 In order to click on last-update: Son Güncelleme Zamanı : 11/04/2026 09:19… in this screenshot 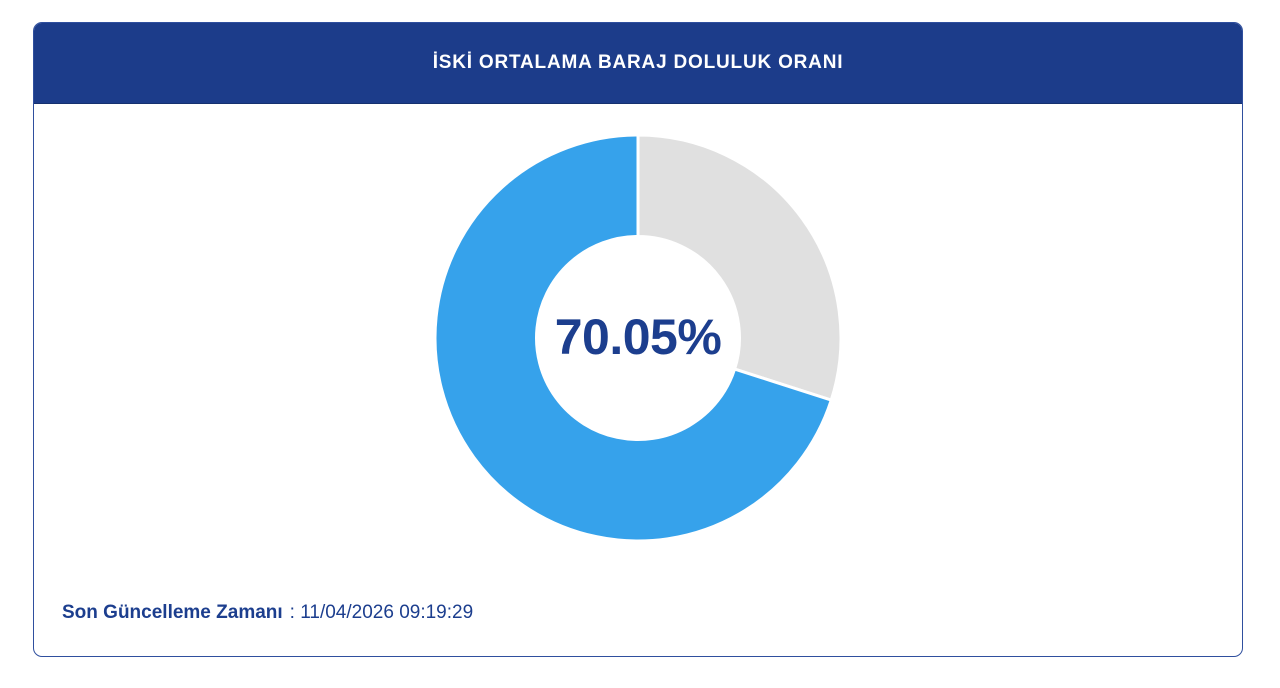, I will do `click(267, 613)`.